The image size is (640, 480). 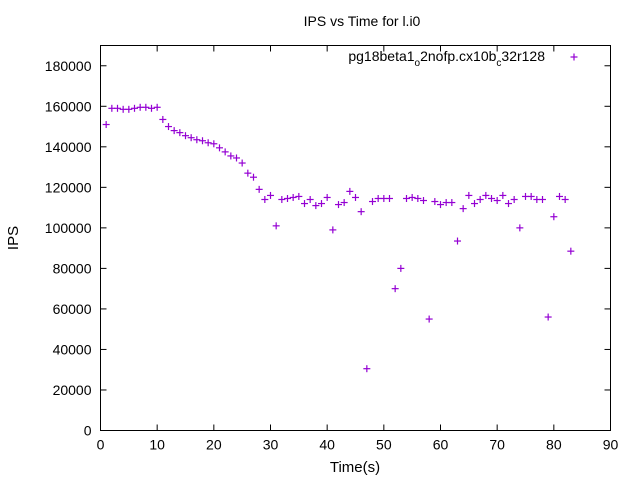 I want to click on x-tick-label: 80, so click(x=554, y=445).